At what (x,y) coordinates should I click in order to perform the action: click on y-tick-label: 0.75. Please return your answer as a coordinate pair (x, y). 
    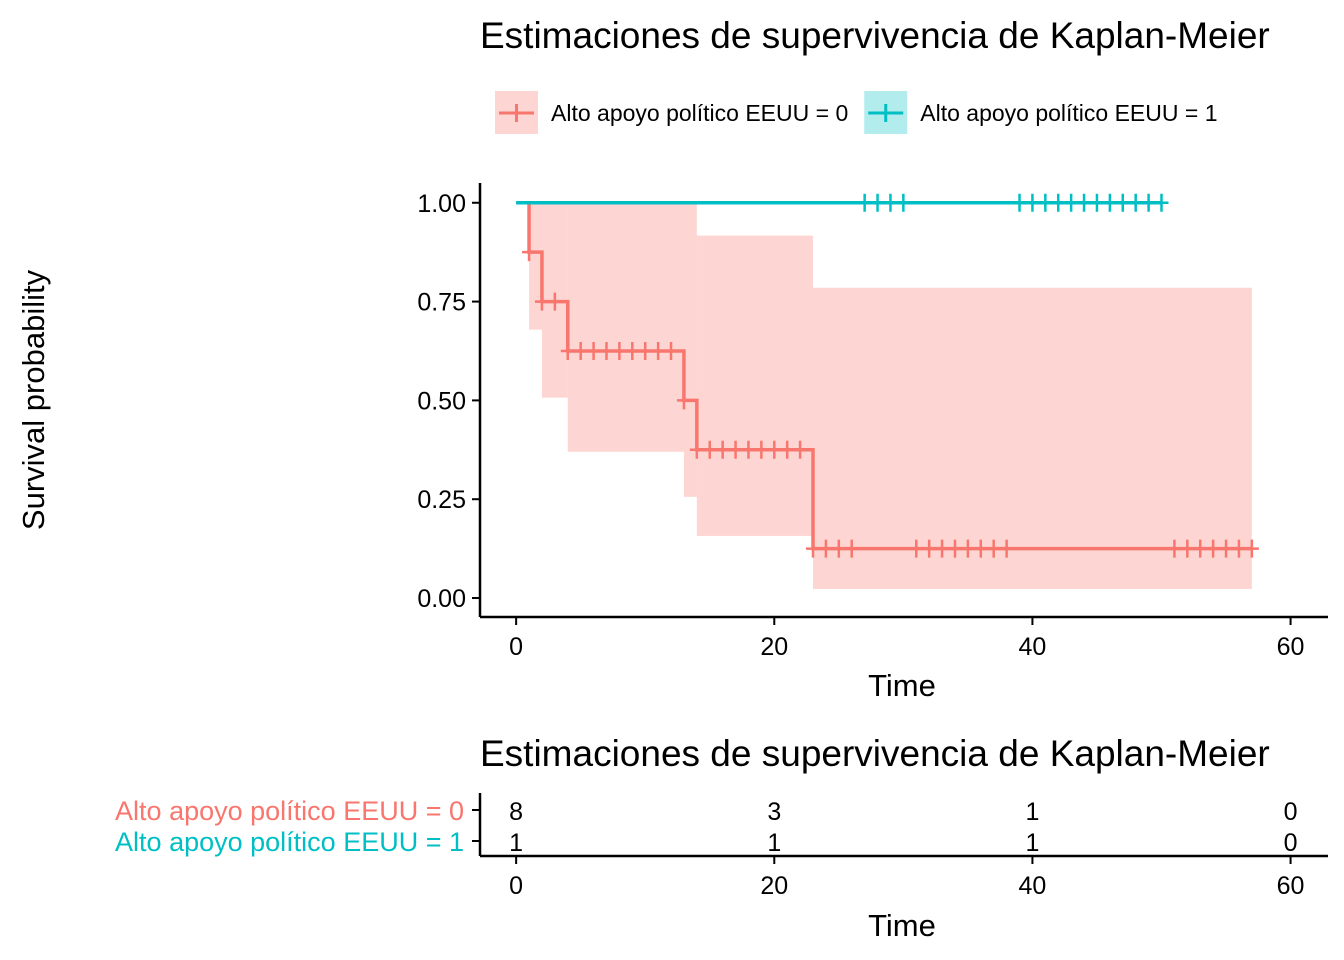
    Looking at the image, I should click on (441, 303).